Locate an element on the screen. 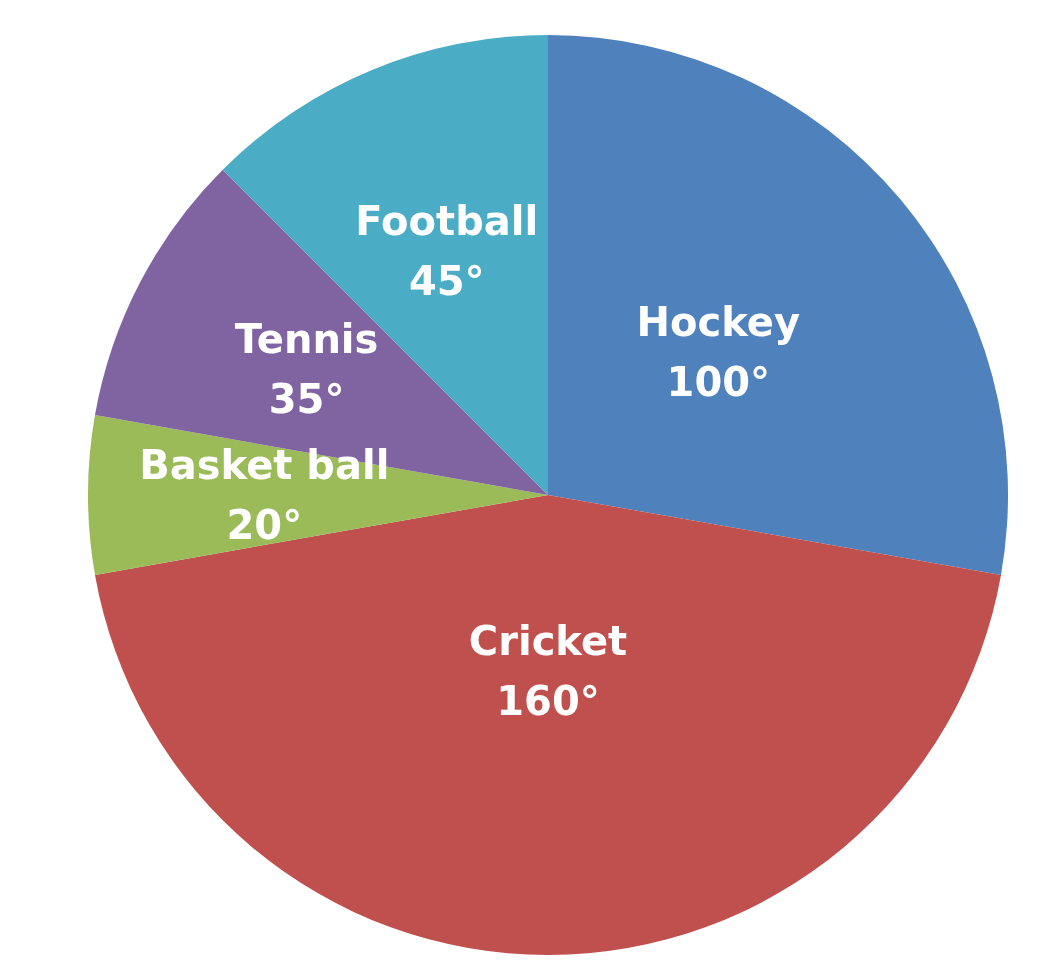 This screenshot has width=1049, height=979. slice-label: Cricket is located at coordinates (548, 641).